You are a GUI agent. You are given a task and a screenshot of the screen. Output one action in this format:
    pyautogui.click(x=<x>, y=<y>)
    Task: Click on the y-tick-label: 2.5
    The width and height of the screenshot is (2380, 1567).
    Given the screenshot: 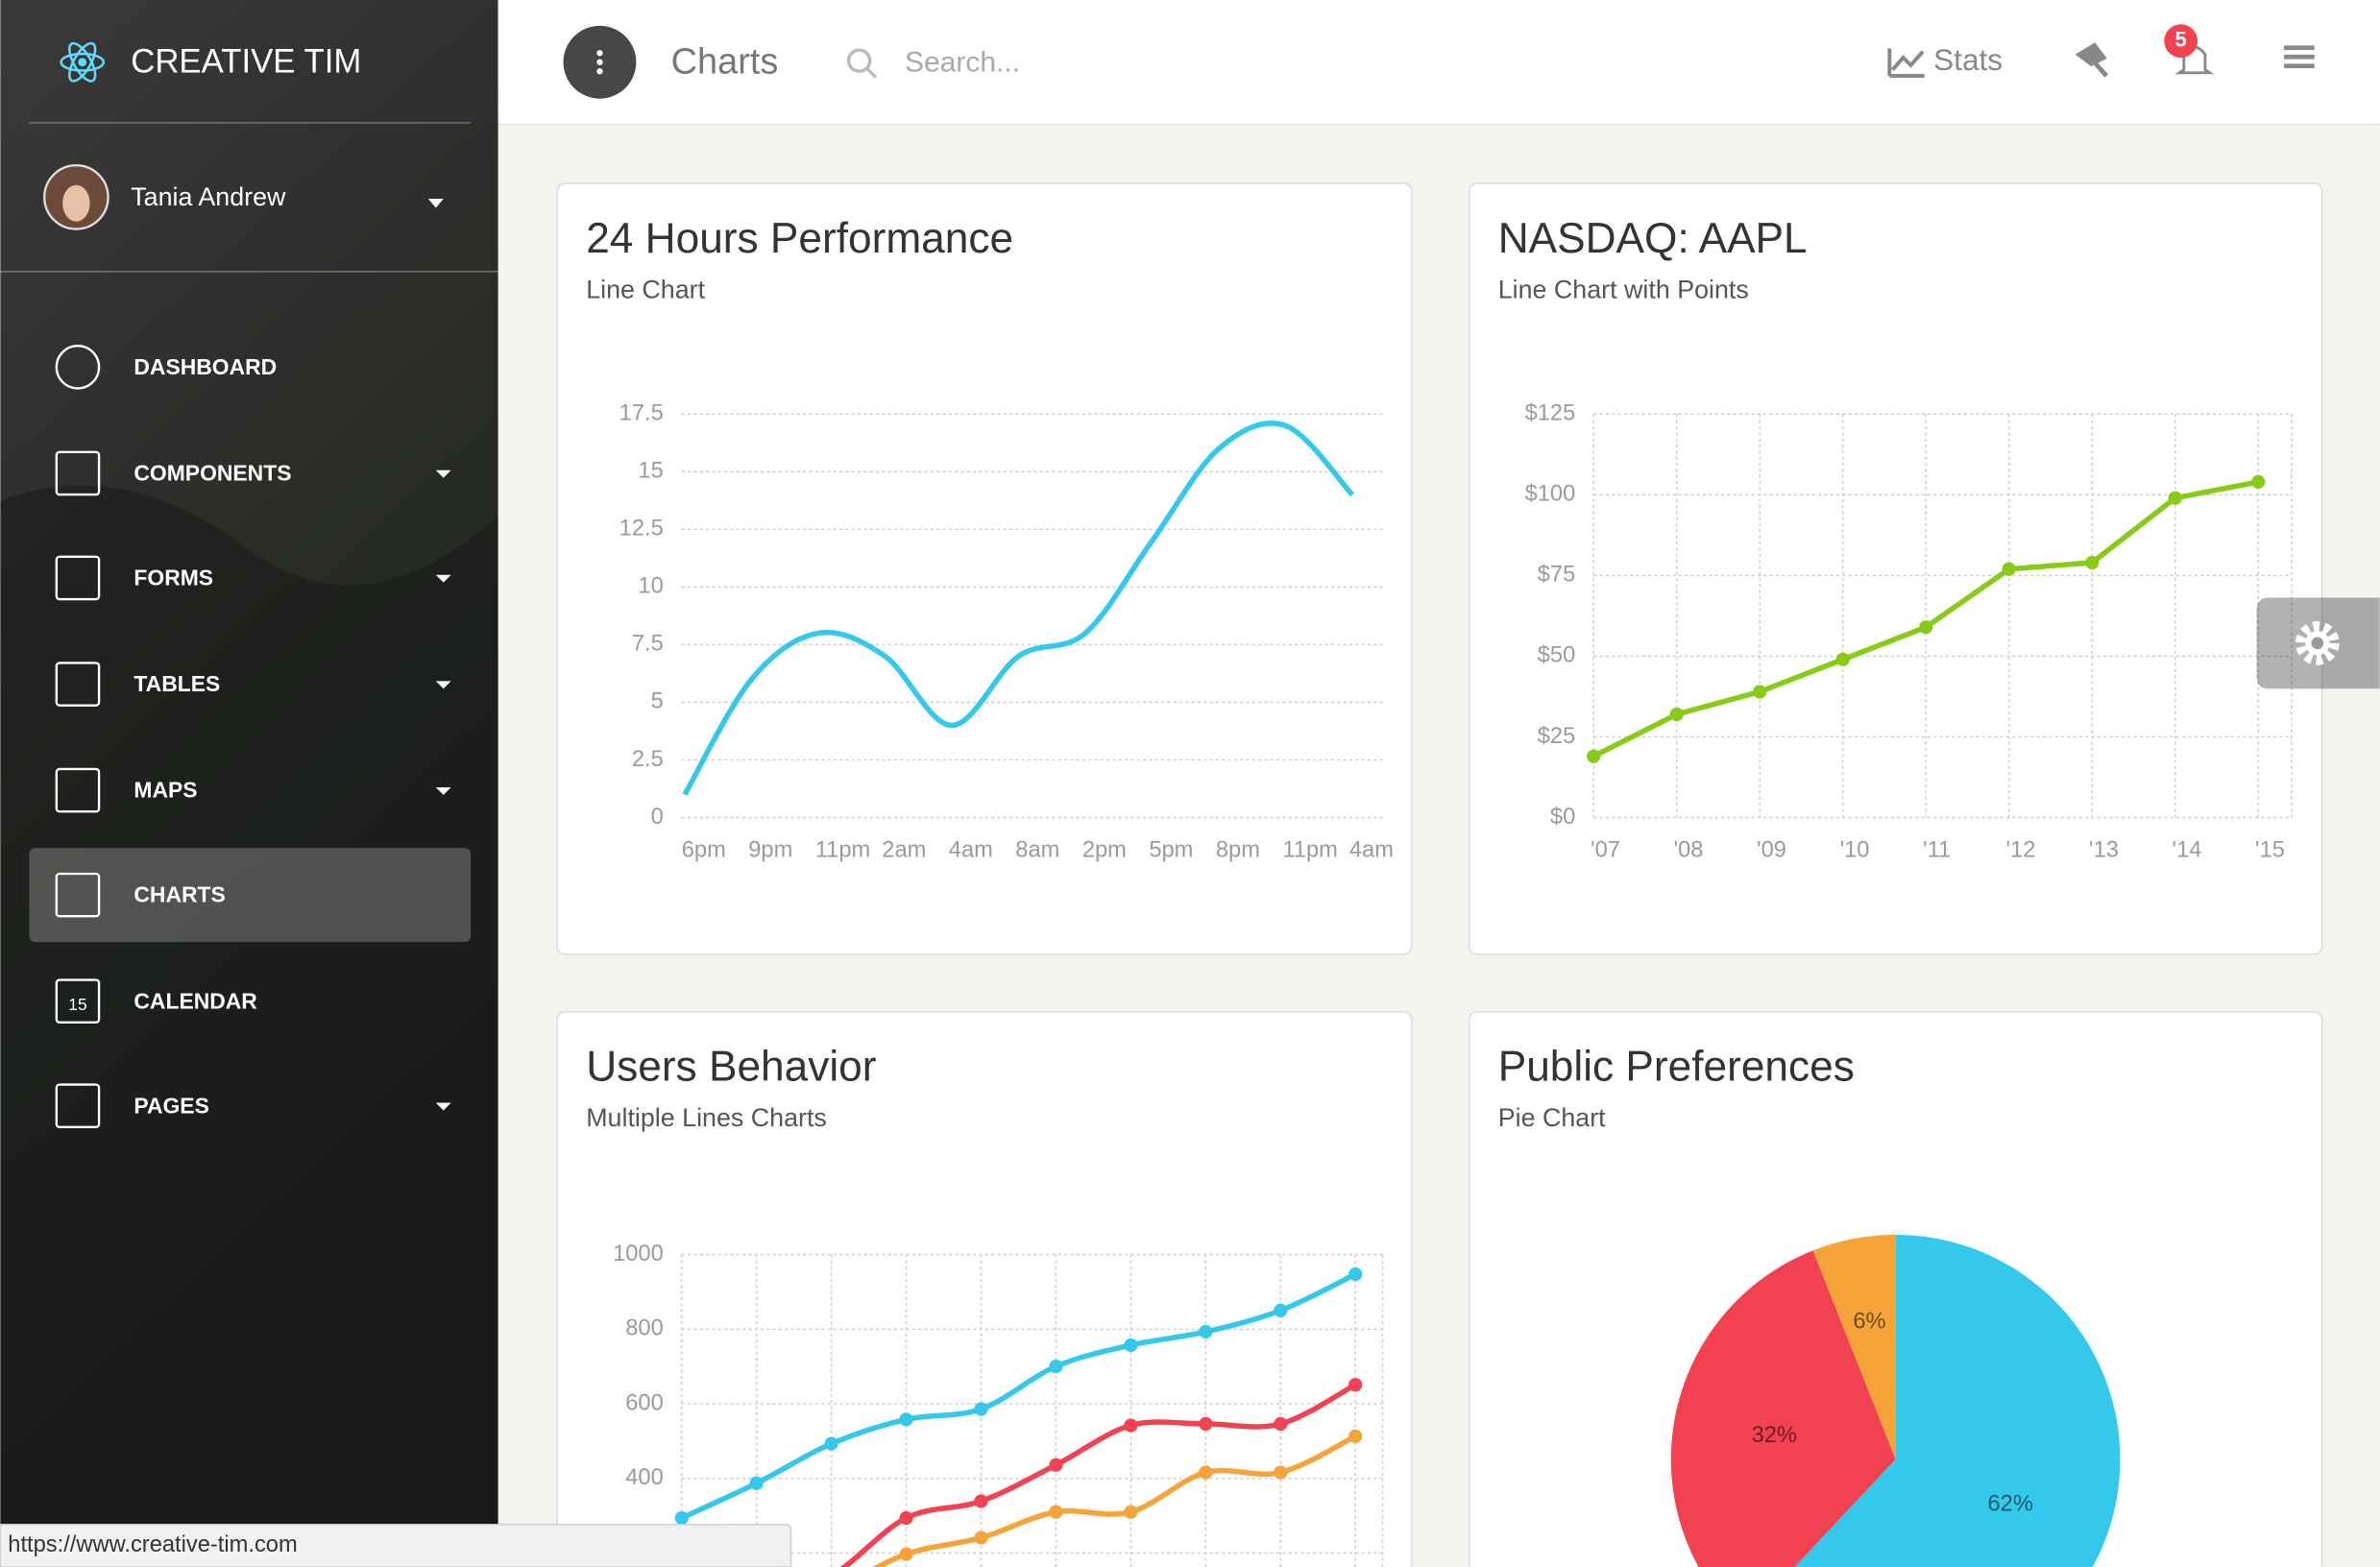 What is the action you would take?
    pyautogui.click(x=648, y=760)
    